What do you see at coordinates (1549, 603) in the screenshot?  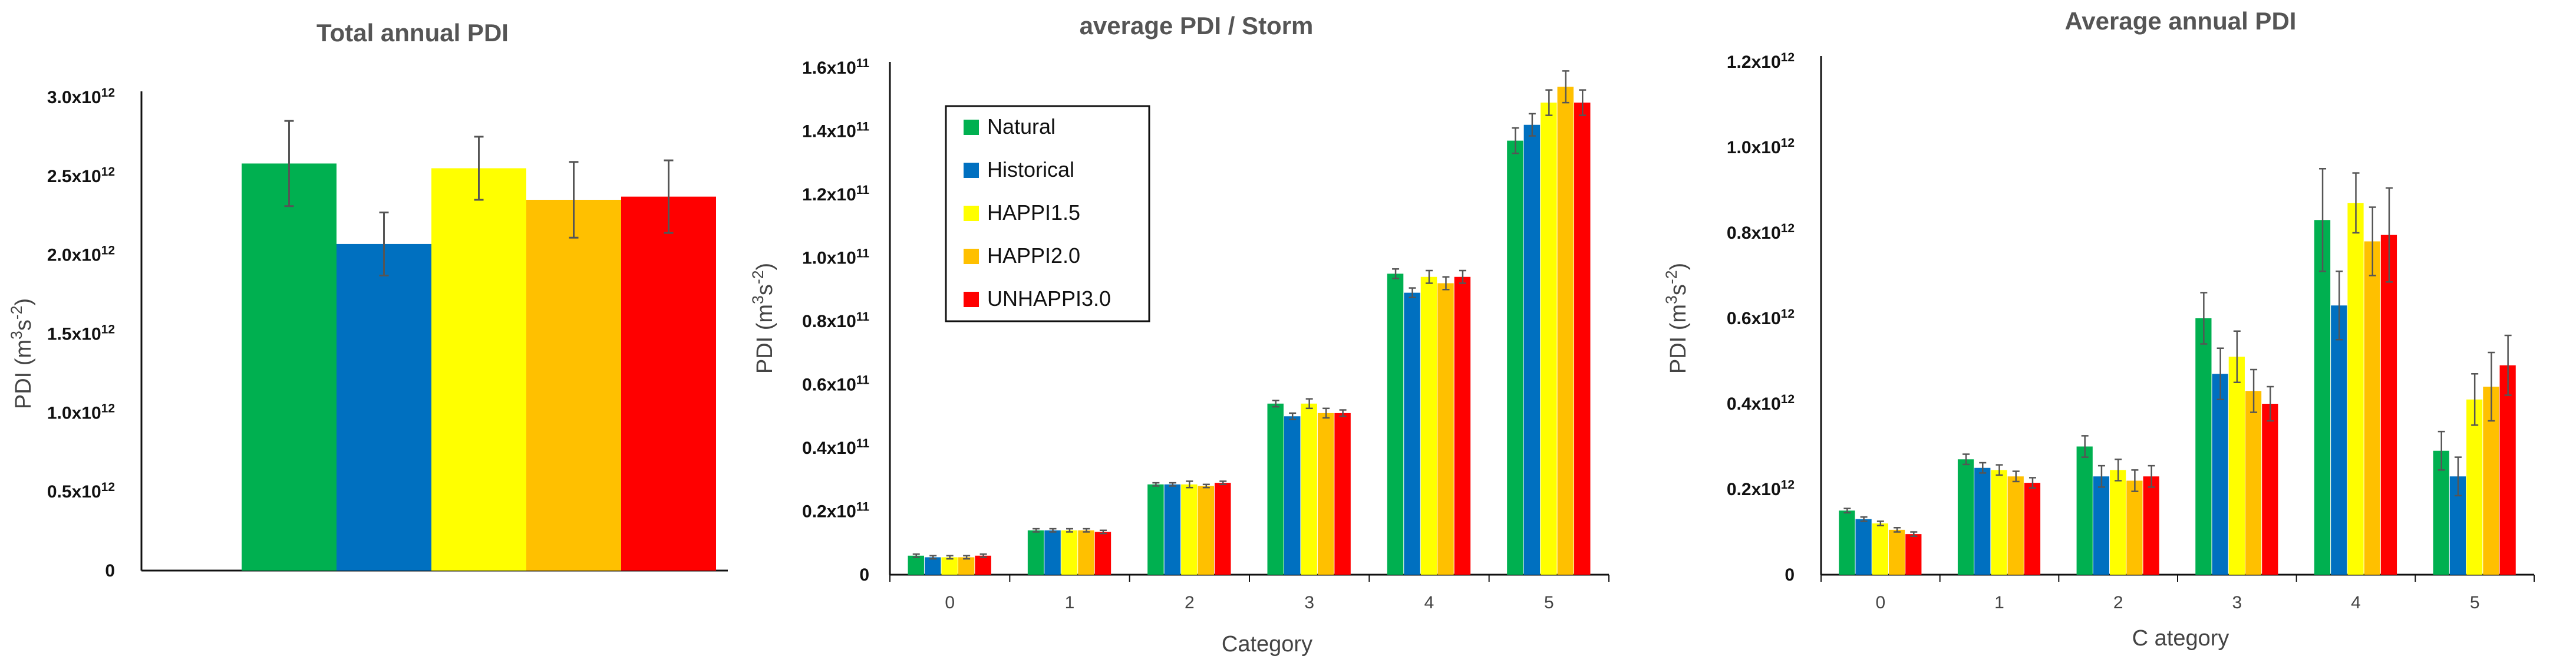 I see `x-tick-label: 5` at bounding box center [1549, 603].